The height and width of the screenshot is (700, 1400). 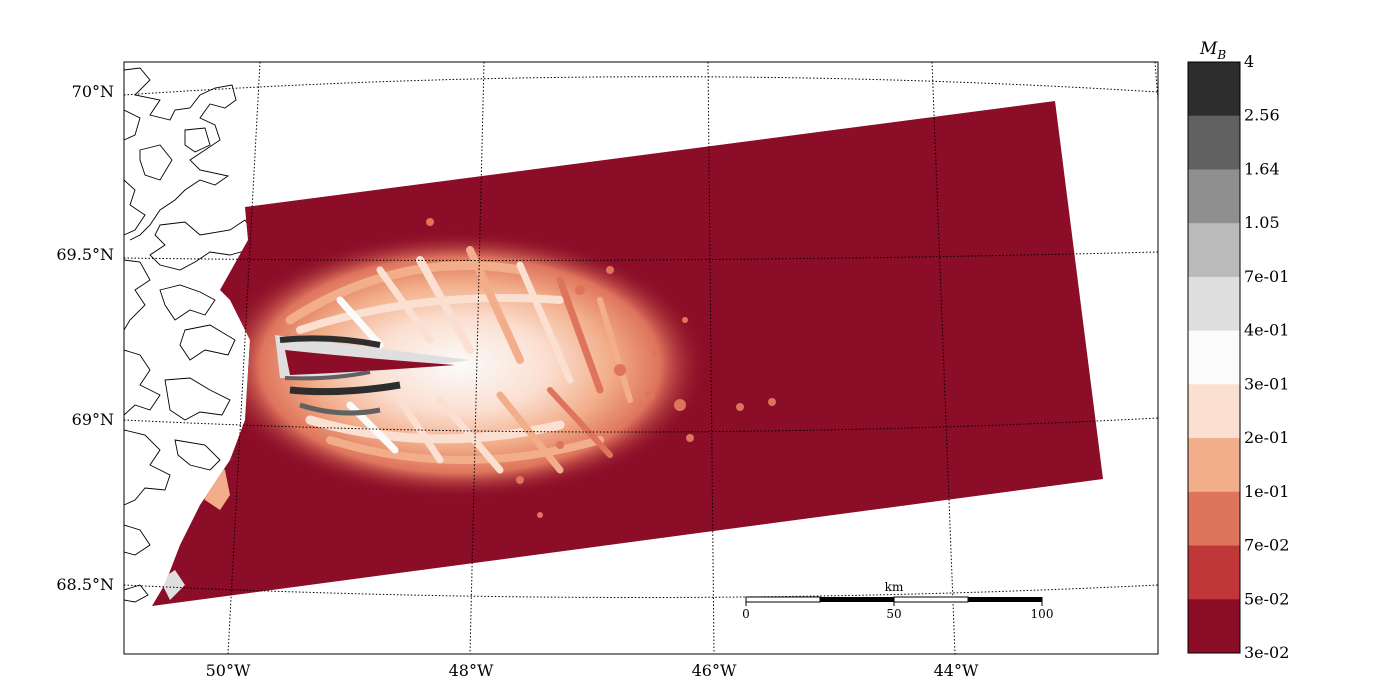 What do you see at coordinates (1262, 115) in the screenshot?
I see `colorbar-tick-label: 2.56` at bounding box center [1262, 115].